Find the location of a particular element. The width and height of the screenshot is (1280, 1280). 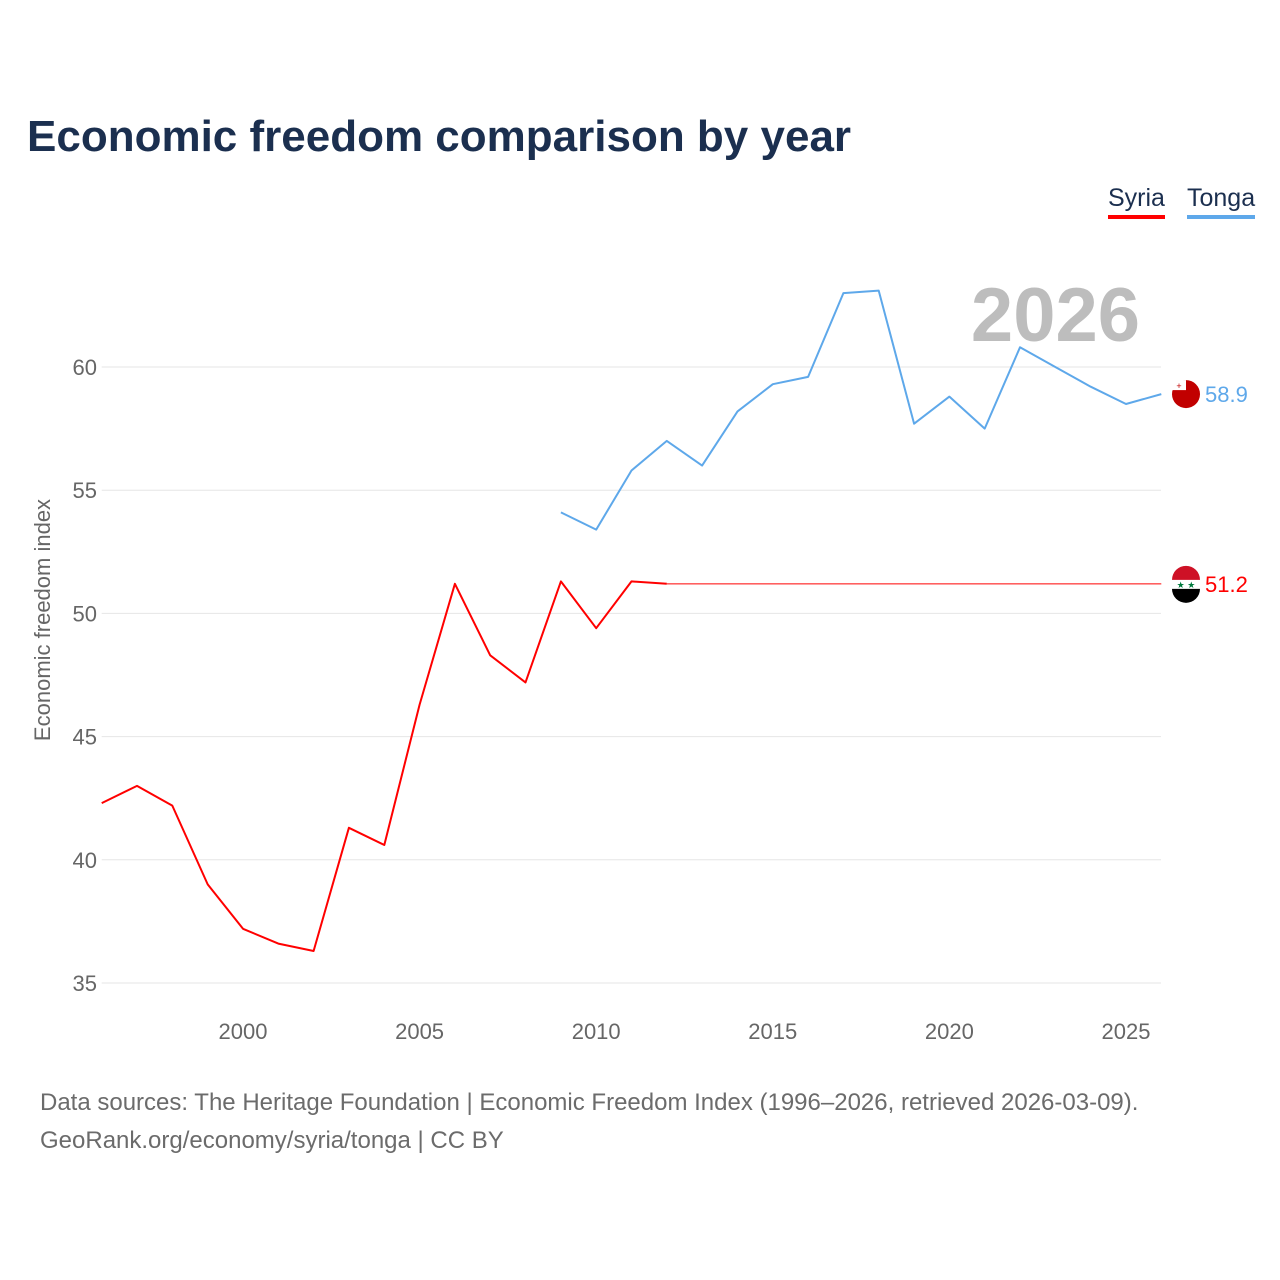

legend-item-syria: Syria is located at coordinates (1136, 201).